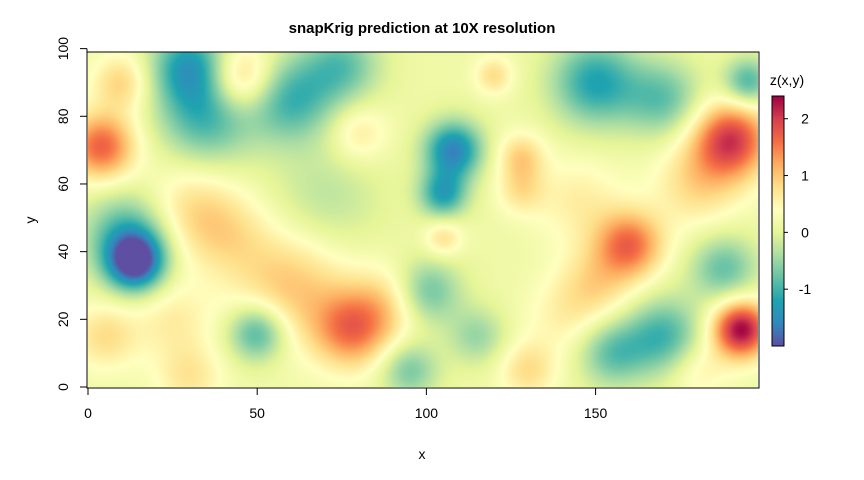 The image size is (864, 480). I want to click on colorbar-label: z(x,y), so click(787, 80).